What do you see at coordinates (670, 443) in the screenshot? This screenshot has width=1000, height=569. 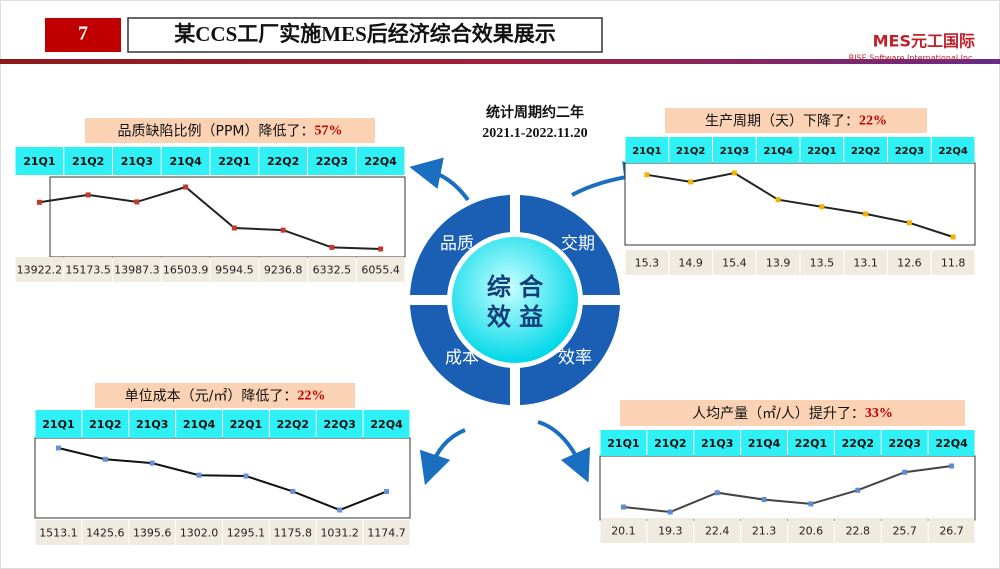 I see `category-label: 21Q2` at bounding box center [670, 443].